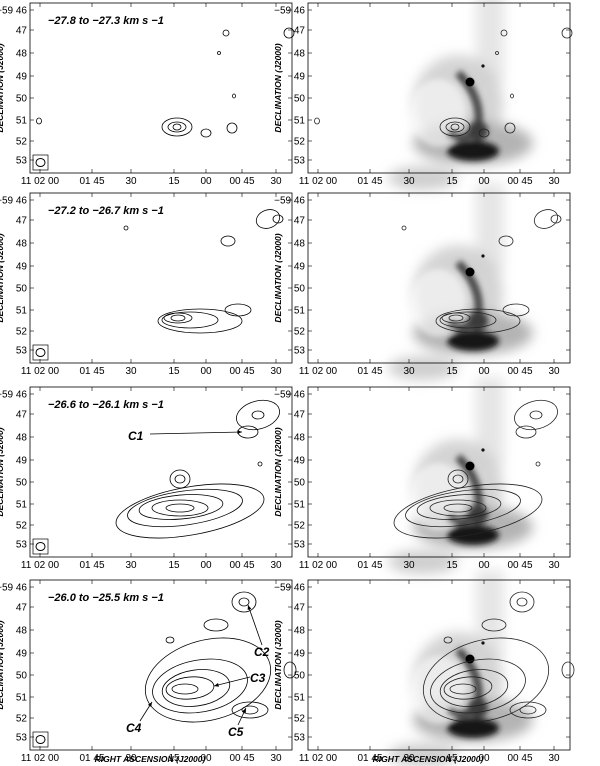 The image size is (600, 766). I want to click on velocity-label: −26.6 to −26.1 km s −1, so click(106, 405).